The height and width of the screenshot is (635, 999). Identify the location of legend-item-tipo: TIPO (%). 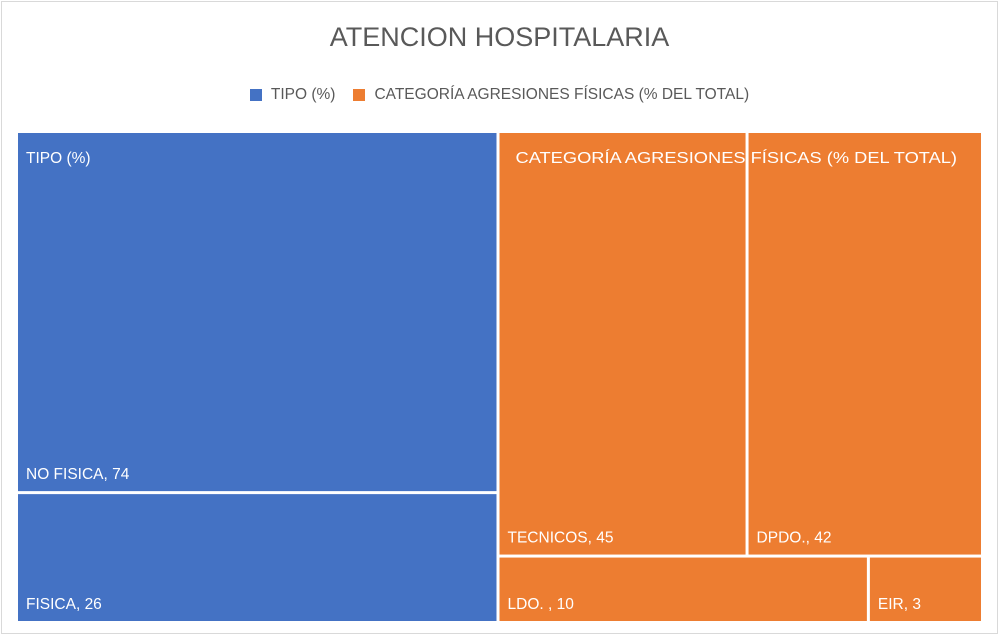
(292, 95).